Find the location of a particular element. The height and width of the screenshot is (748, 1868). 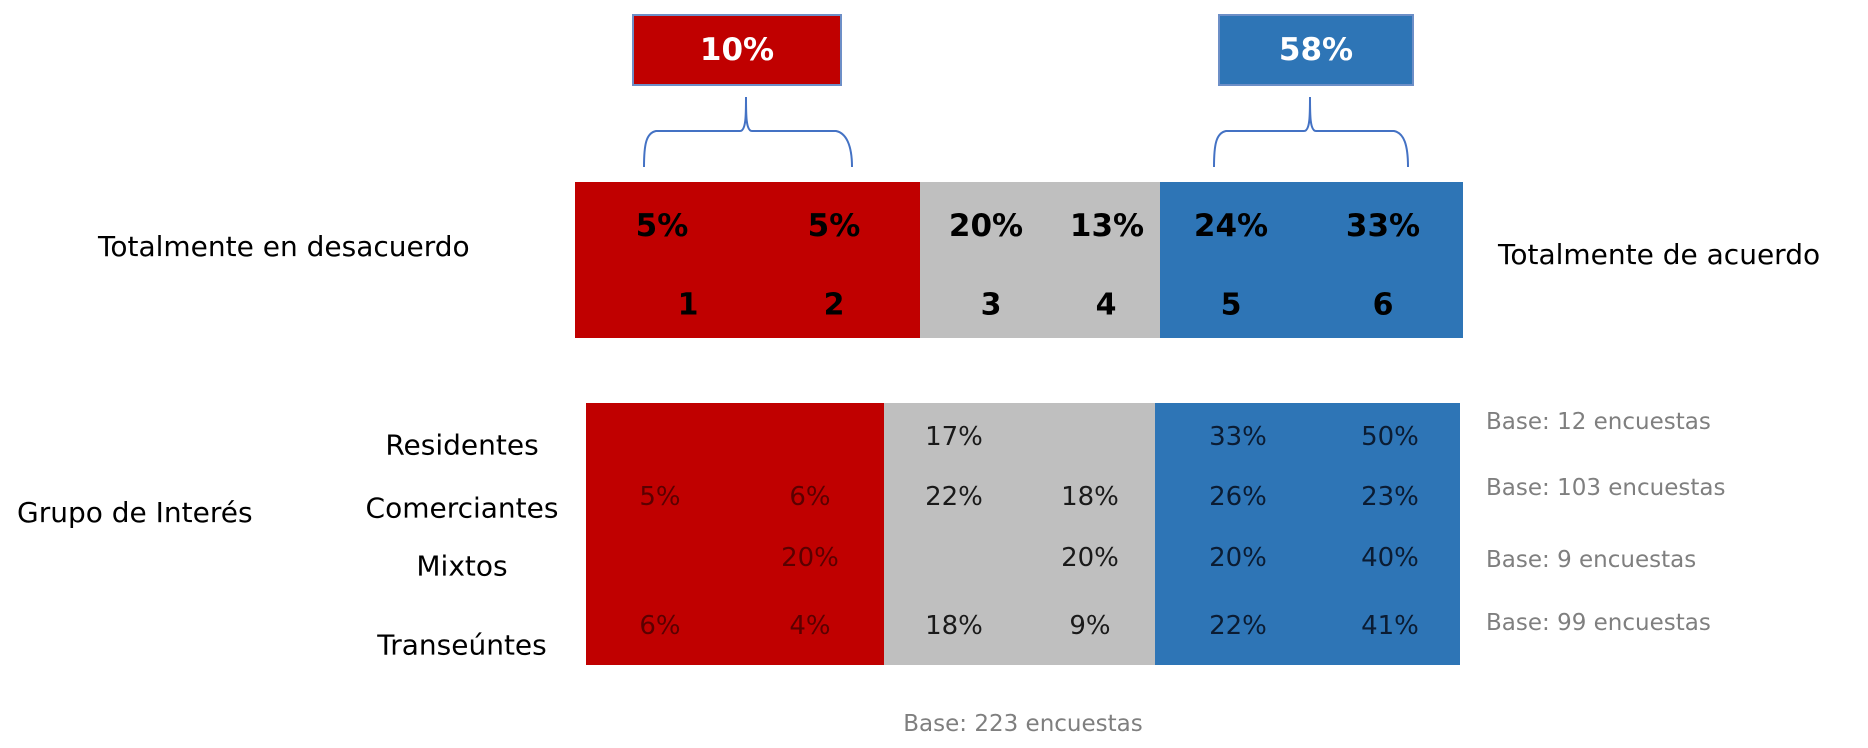

group-cell-1-3: 22% is located at coordinates (954, 497).